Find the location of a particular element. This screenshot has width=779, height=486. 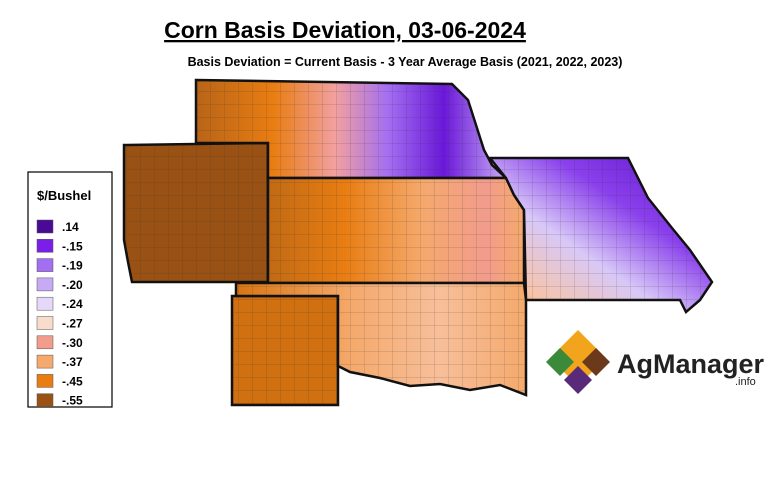

legend-items: .14 -.15 -.19 -.20 -.24 -.27 -.30 -.37 -.45 -.55 is located at coordinates (59, 313).